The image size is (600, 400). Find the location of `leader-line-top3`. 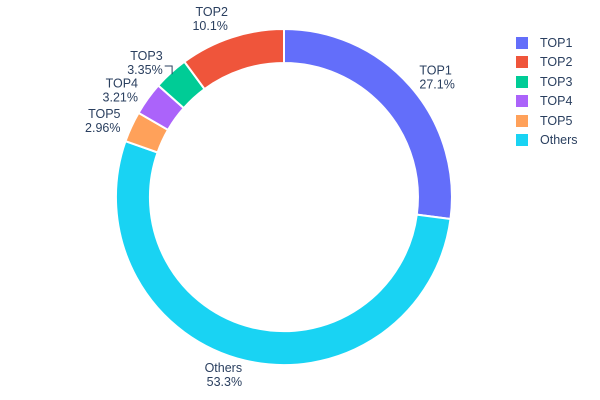

leader-line-top3 is located at coordinates (168, 70).